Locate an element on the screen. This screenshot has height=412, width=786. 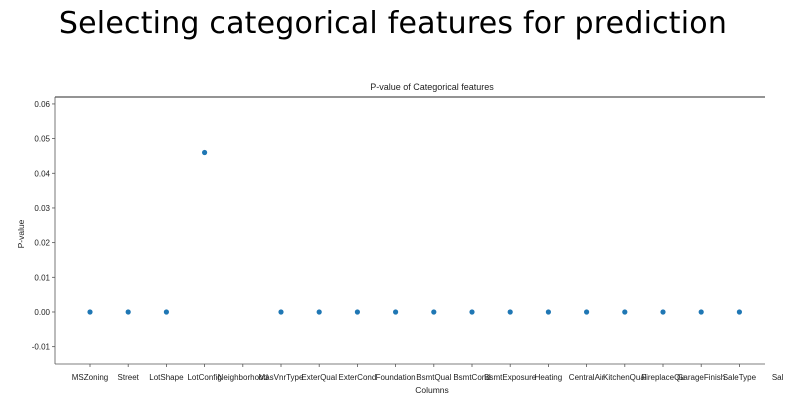
x-tick-label: Sal is located at coordinates (778, 377).